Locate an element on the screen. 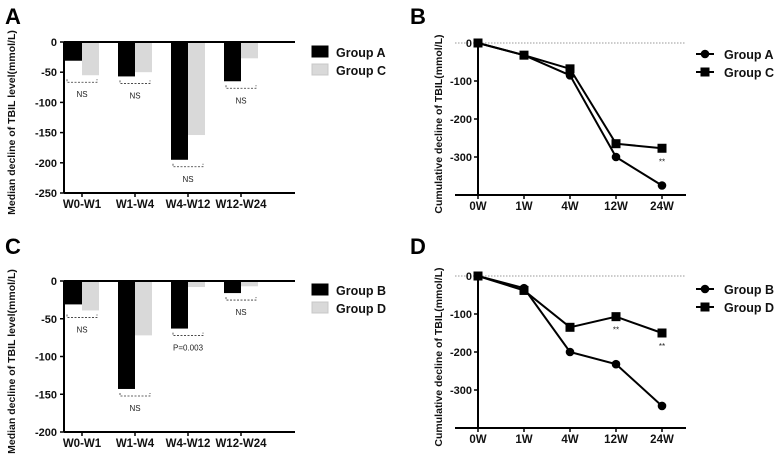 The width and height of the screenshot is (778, 455). bar-group-d-w1-w4 is located at coordinates (143, 308).